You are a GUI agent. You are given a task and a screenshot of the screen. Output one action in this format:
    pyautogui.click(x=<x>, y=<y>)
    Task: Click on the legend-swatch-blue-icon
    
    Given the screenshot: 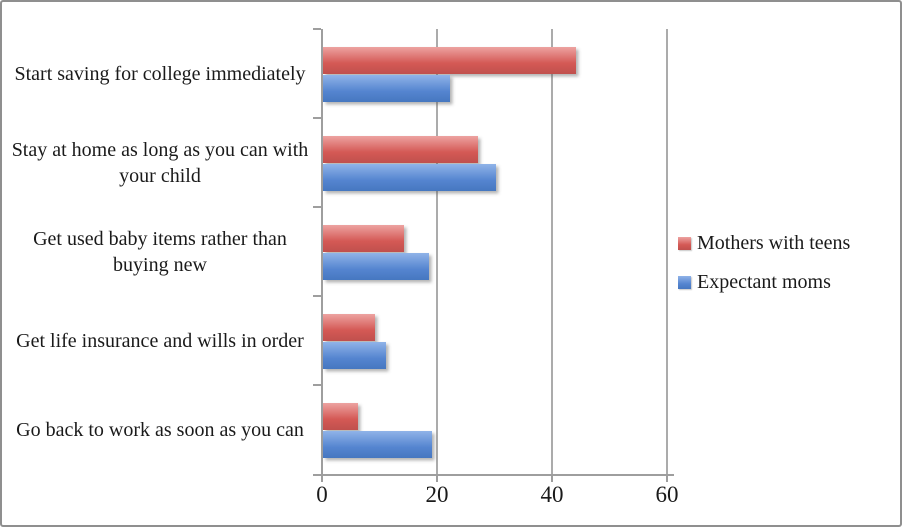 What is the action you would take?
    pyautogui.click(x=684, y=282)
    